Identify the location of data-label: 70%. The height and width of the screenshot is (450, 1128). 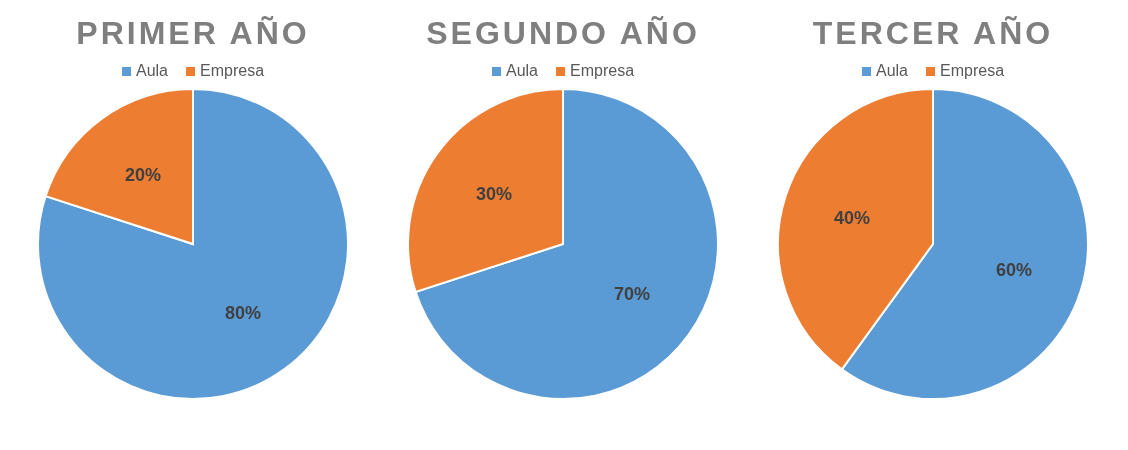
(631, 294).